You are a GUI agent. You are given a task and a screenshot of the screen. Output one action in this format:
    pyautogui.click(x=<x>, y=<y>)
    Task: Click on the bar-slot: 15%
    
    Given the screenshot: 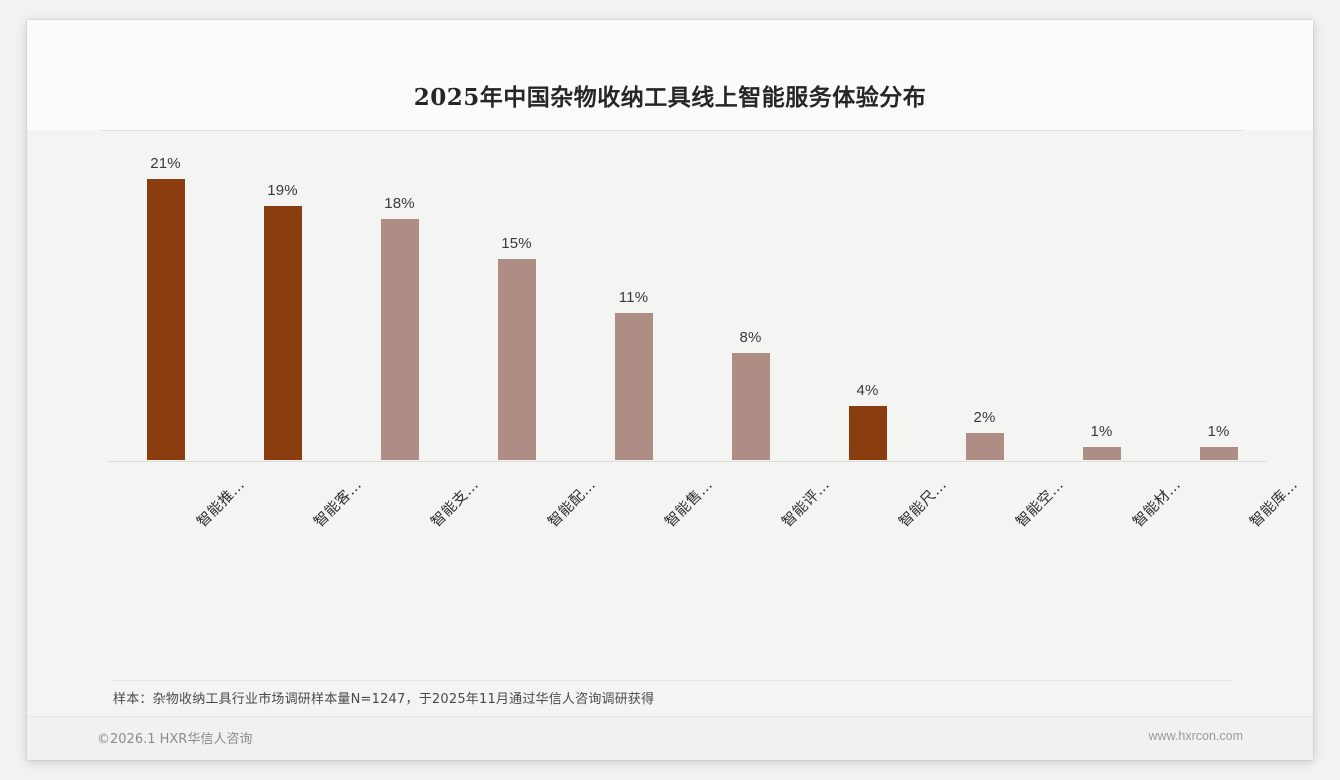 What is the action you would take?
    pyautogui.click(x=516, y=299)
    